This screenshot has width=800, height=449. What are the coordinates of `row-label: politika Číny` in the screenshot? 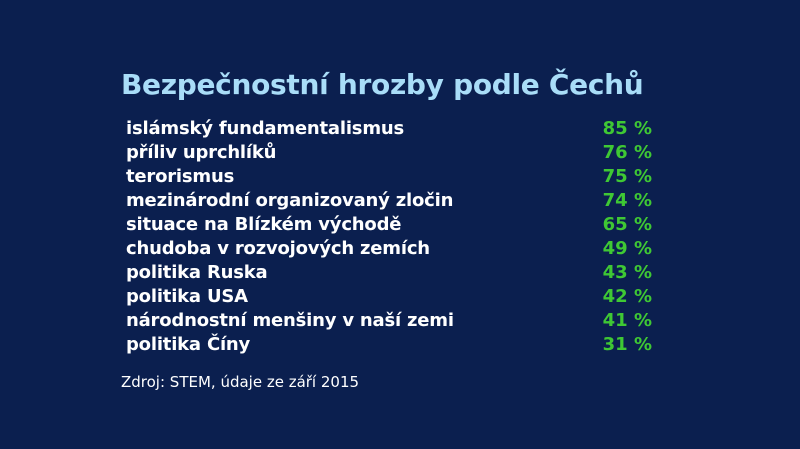 It's located at (188, 344).